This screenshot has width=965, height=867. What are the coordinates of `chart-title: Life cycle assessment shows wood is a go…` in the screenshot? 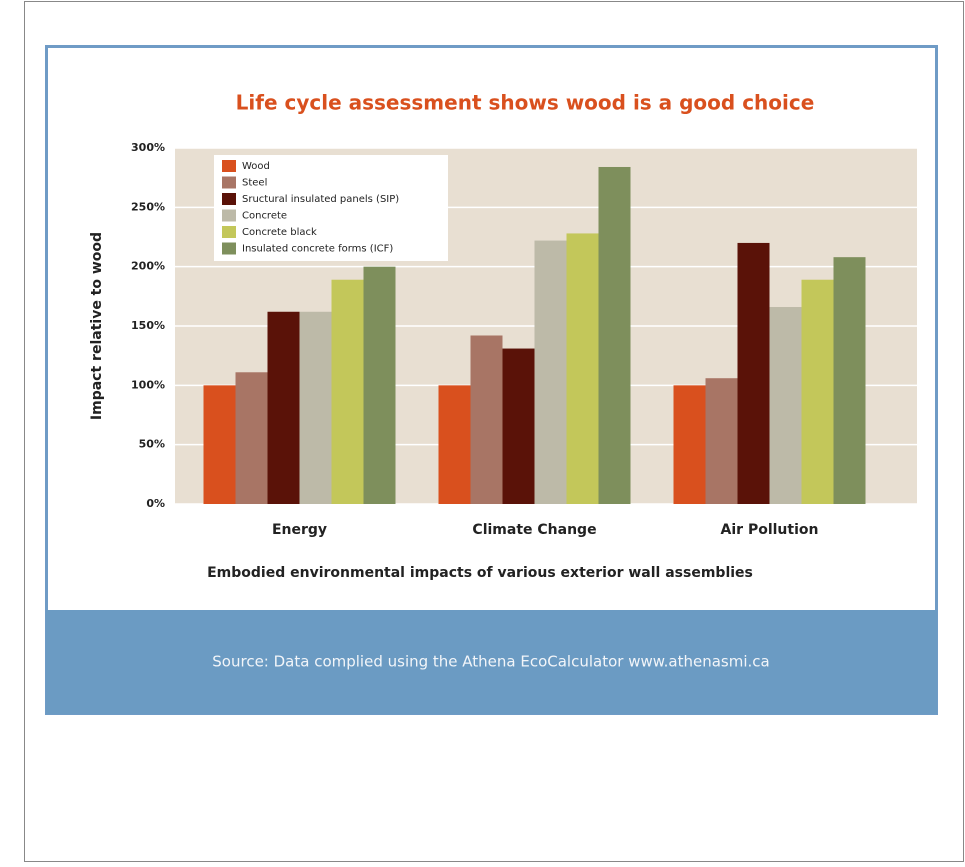 It's located at (525, 103).